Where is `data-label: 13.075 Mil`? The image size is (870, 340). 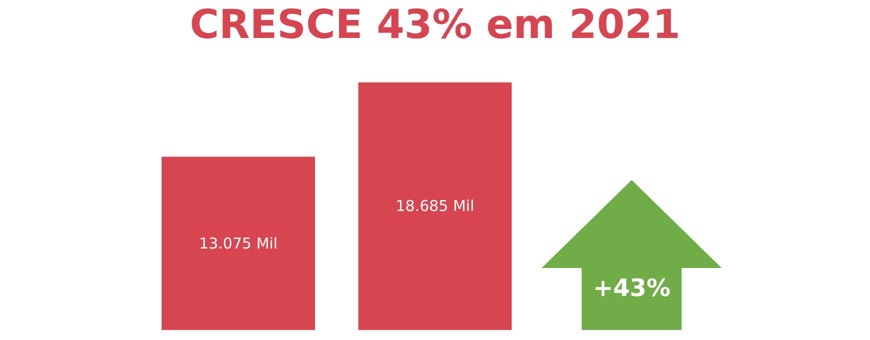 data-label: 13.075 Mil is located at coordinates (238, 243).